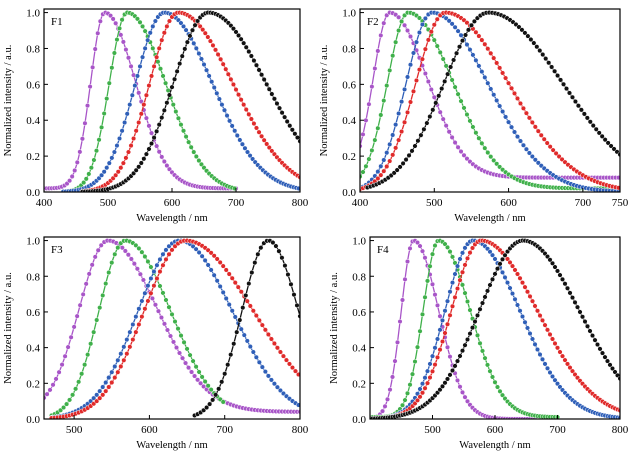  I want to click on y-tick-label: 1.0, so click(359, 242).